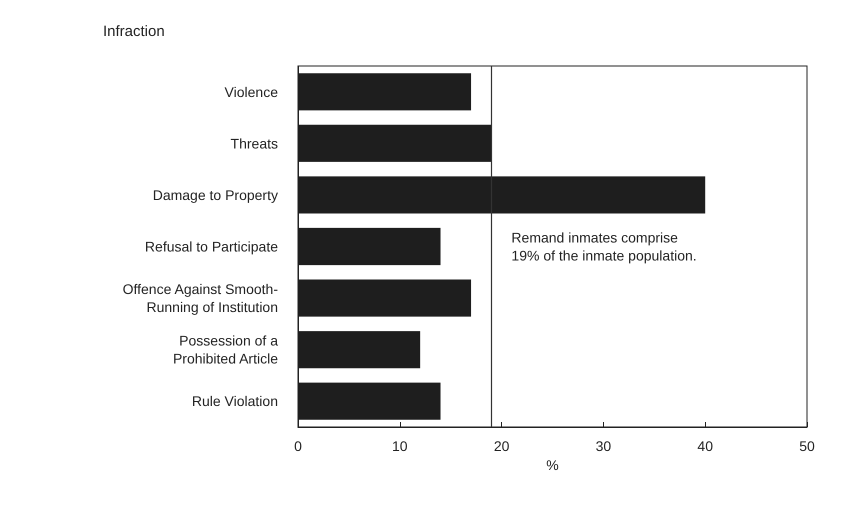 The width and height of the screenshot is (845, 505). What do you see at coordinates (254, 143) in the screenshot?
I see `y-tick-label: Threats` at bounding box center [254, 143].